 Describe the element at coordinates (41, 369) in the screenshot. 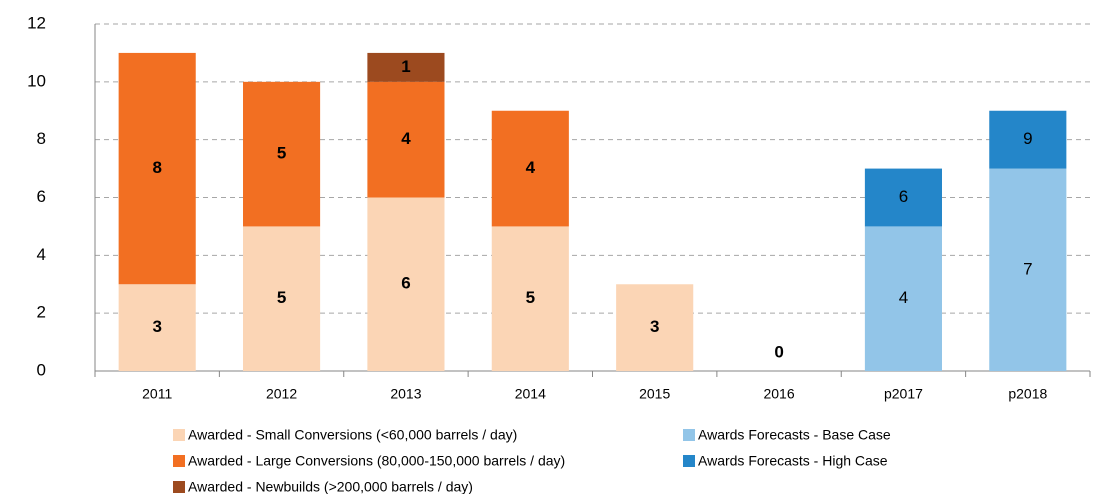

I see `y-tick-label: 0` at that location.